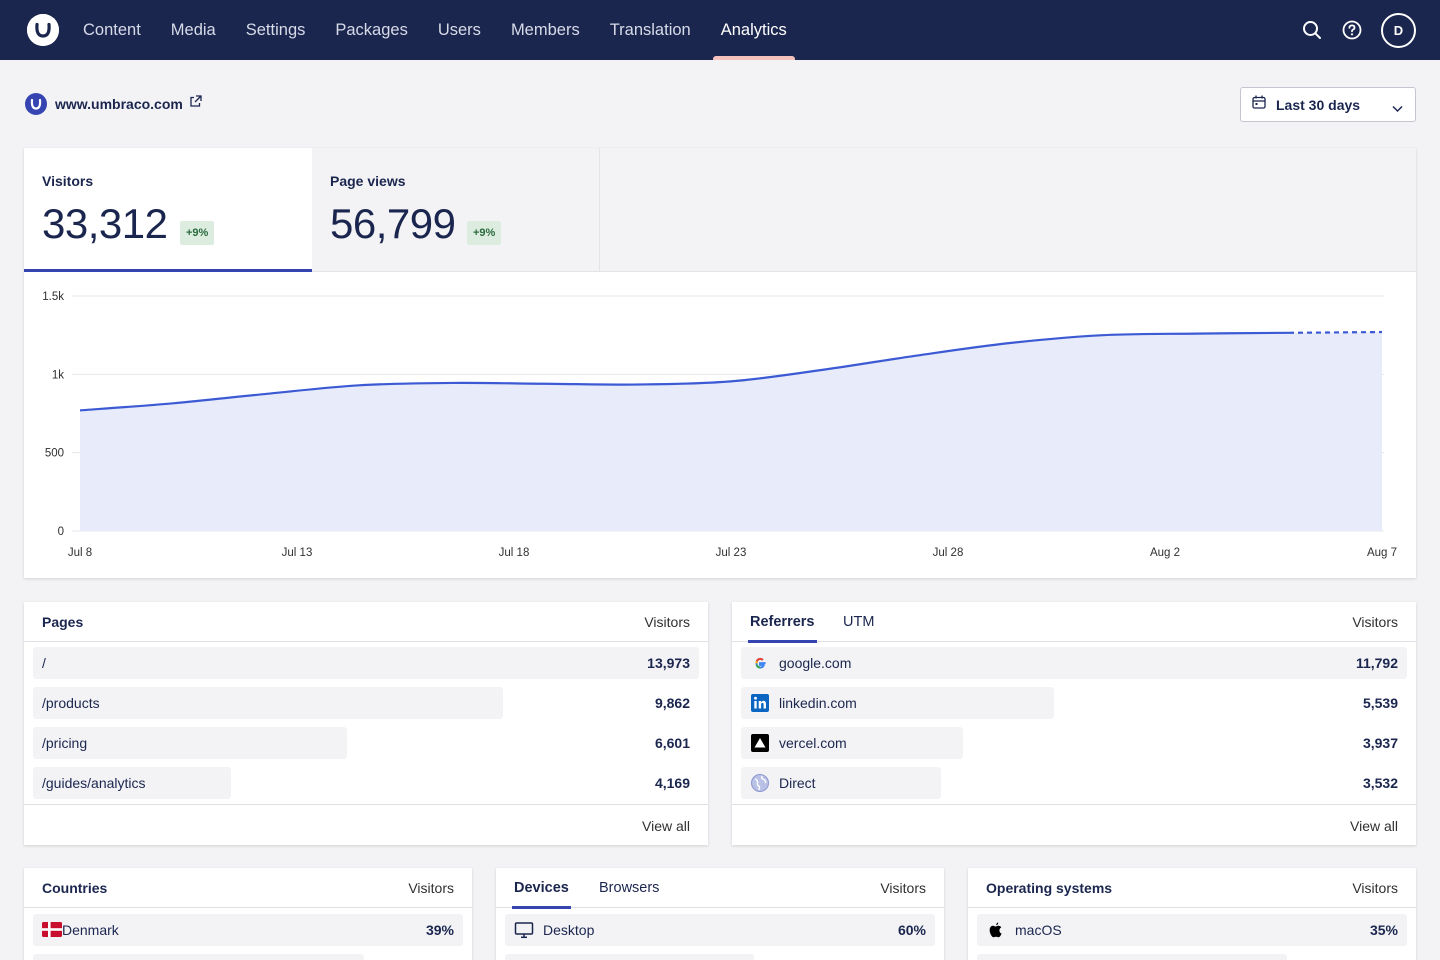 The height and width of the screenshot is (960, 1440). Describe the element at coordinates (366, 663) in the screenshot. I see `table-row: / 13,973` at that location.